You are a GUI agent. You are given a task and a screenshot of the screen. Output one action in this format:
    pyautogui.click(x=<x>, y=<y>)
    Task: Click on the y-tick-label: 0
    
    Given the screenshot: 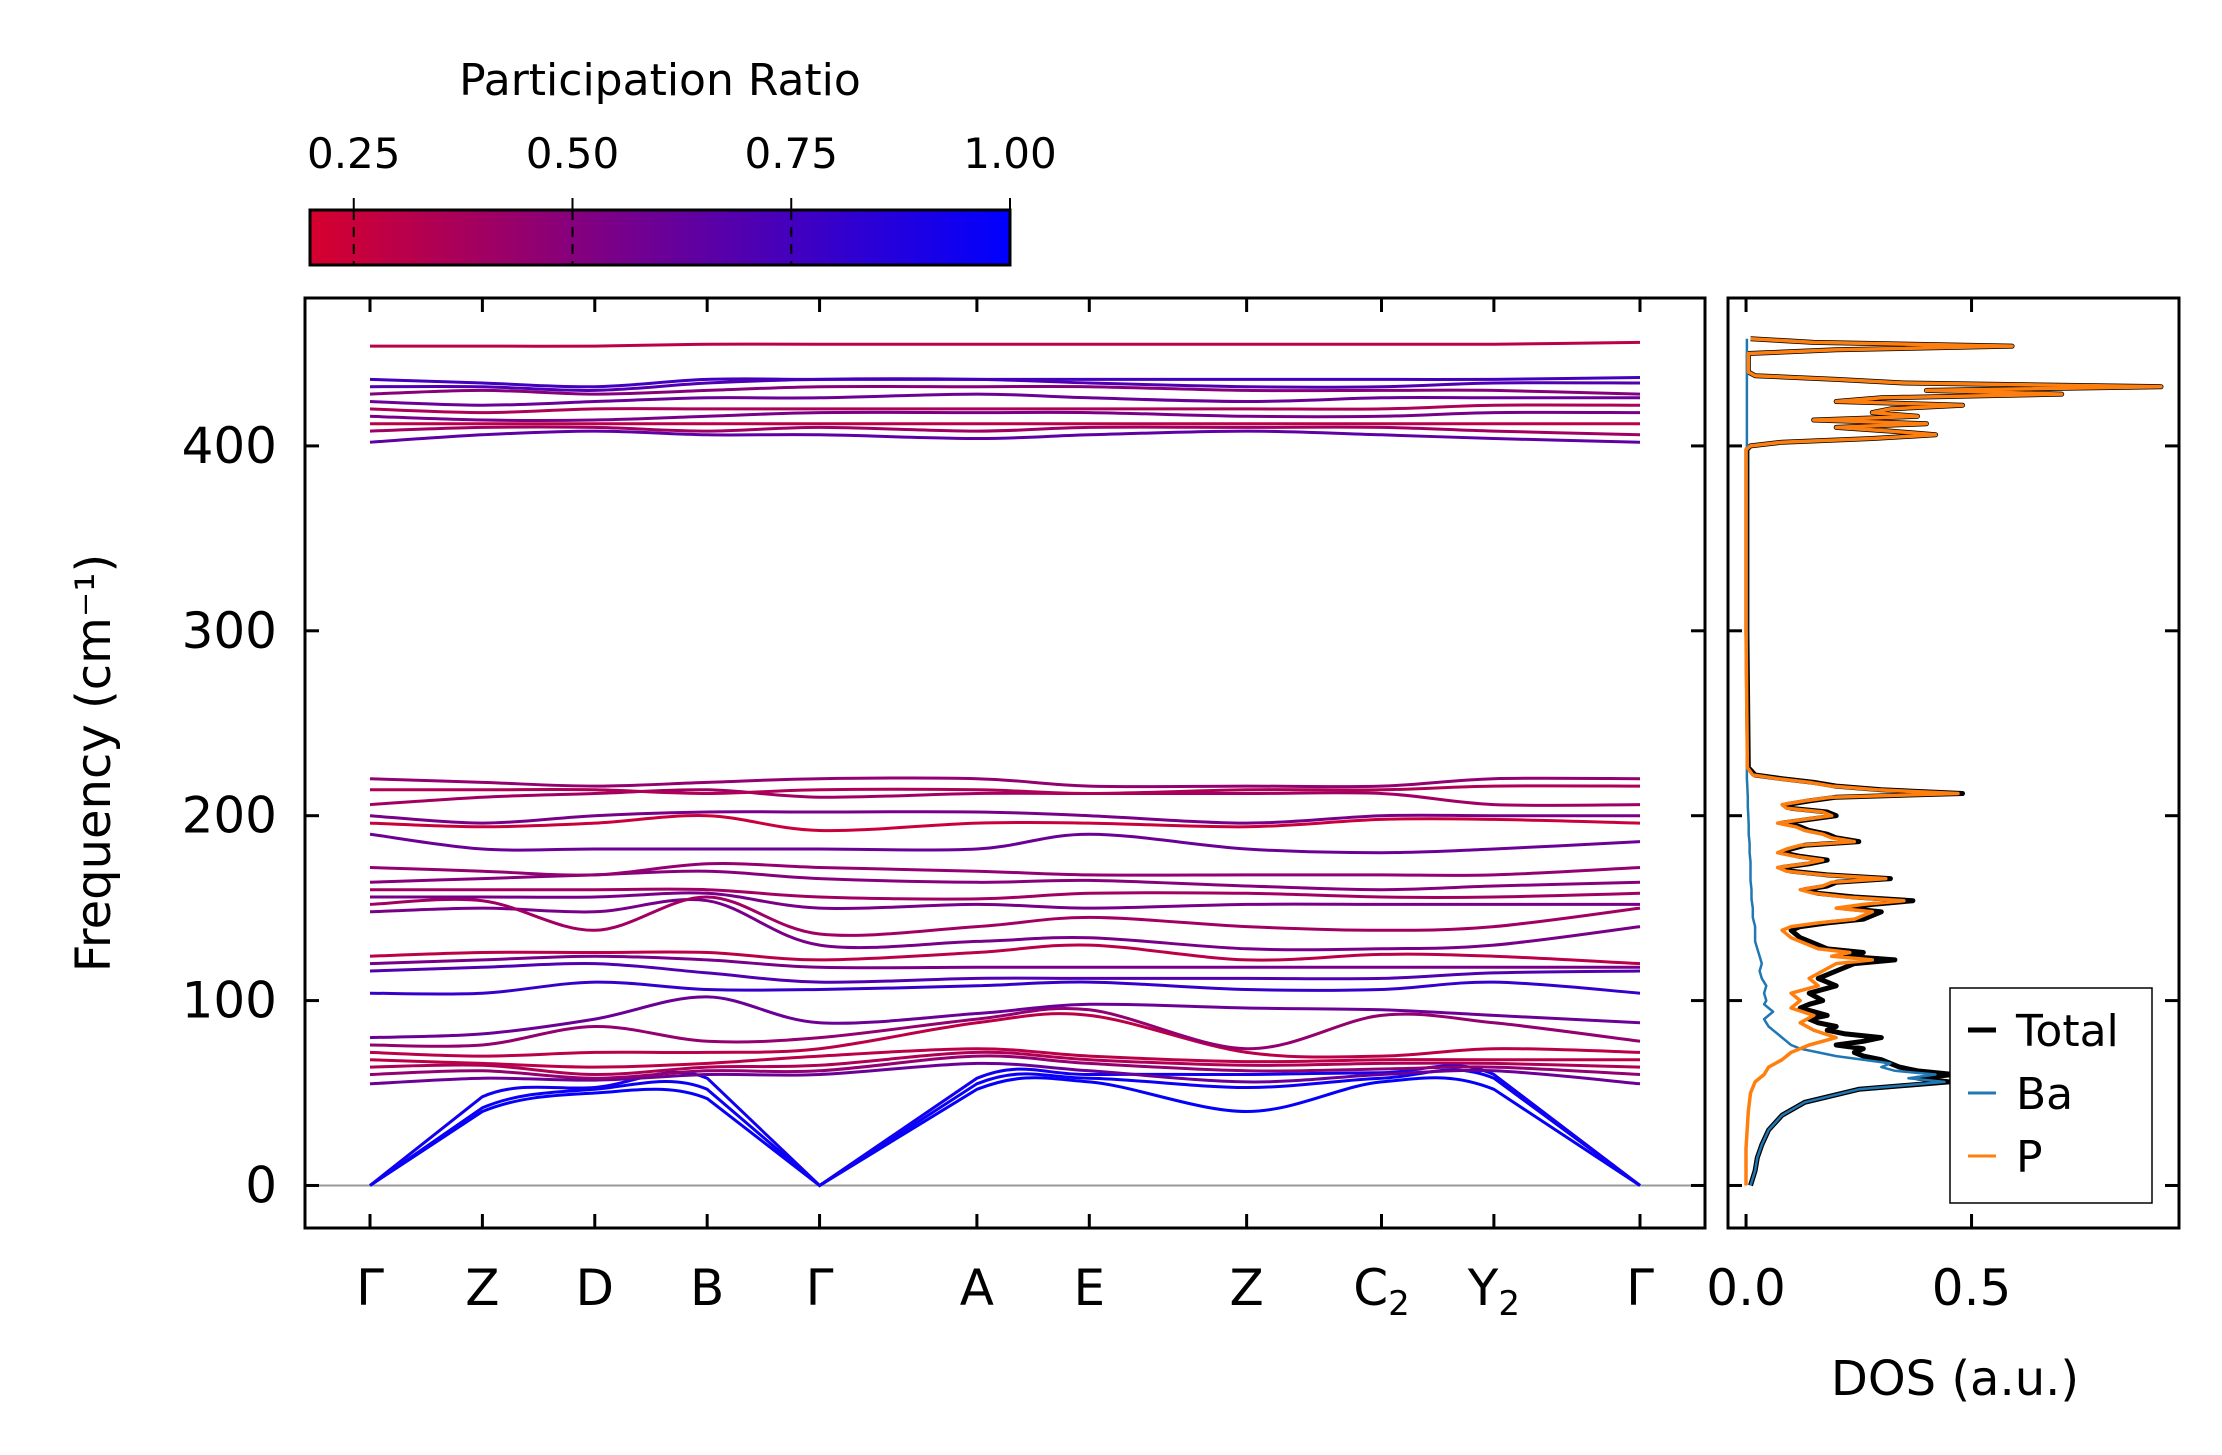 What is the action you would take?
    pyautogui.click(x=261, y=1185)
    